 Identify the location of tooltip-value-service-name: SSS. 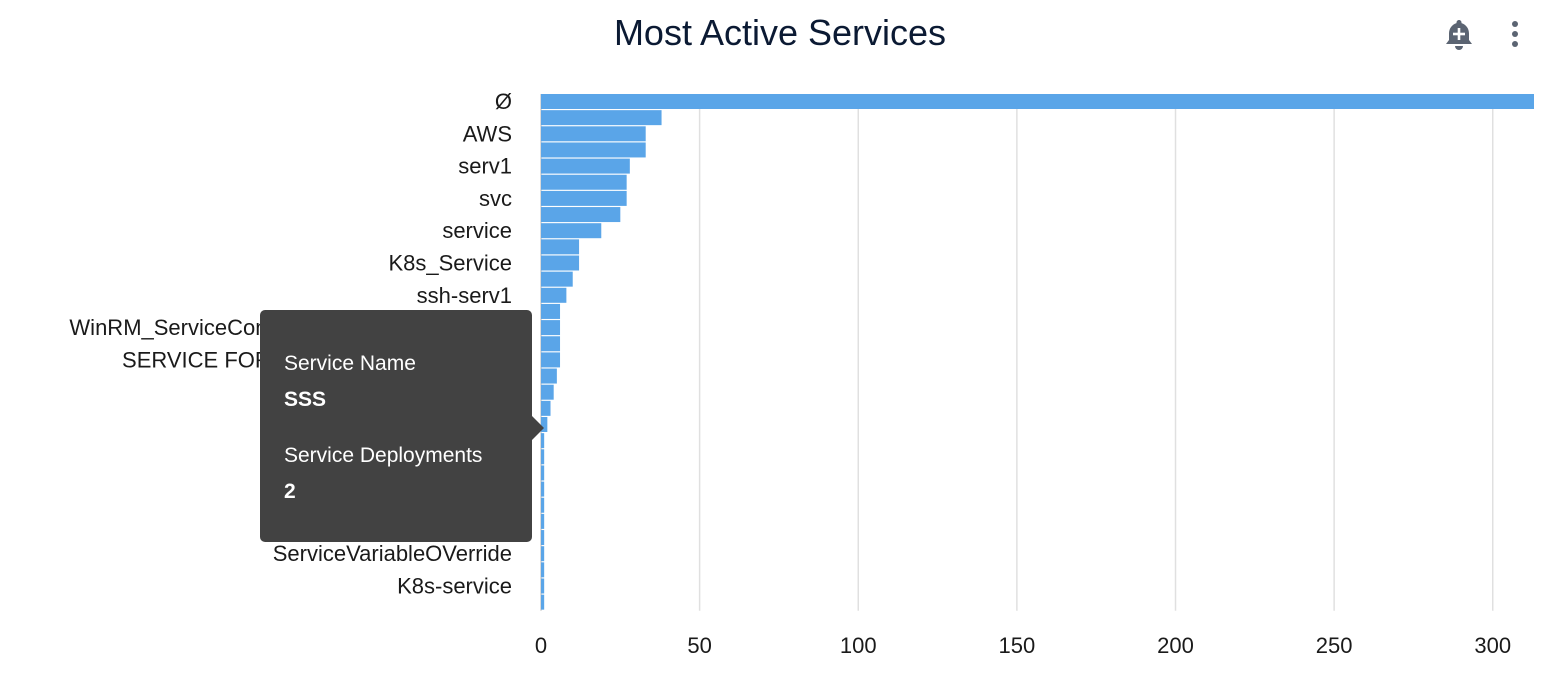
(305, 399).